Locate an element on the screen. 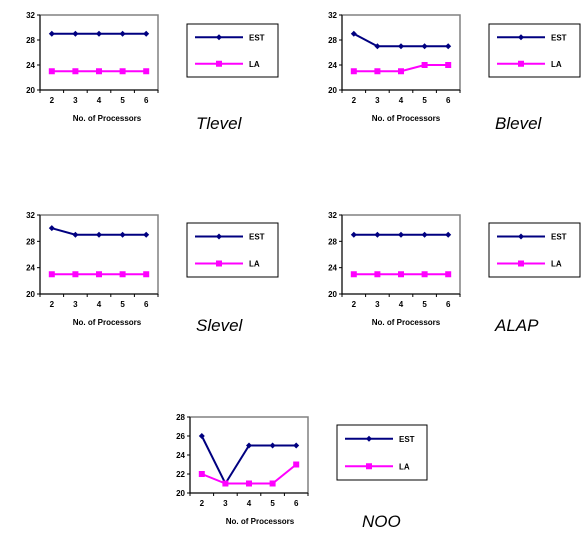 Image resolution: width=581 pixels, height=544 pixels. y-tick-label: 22 is located at coordinates (180, 474).